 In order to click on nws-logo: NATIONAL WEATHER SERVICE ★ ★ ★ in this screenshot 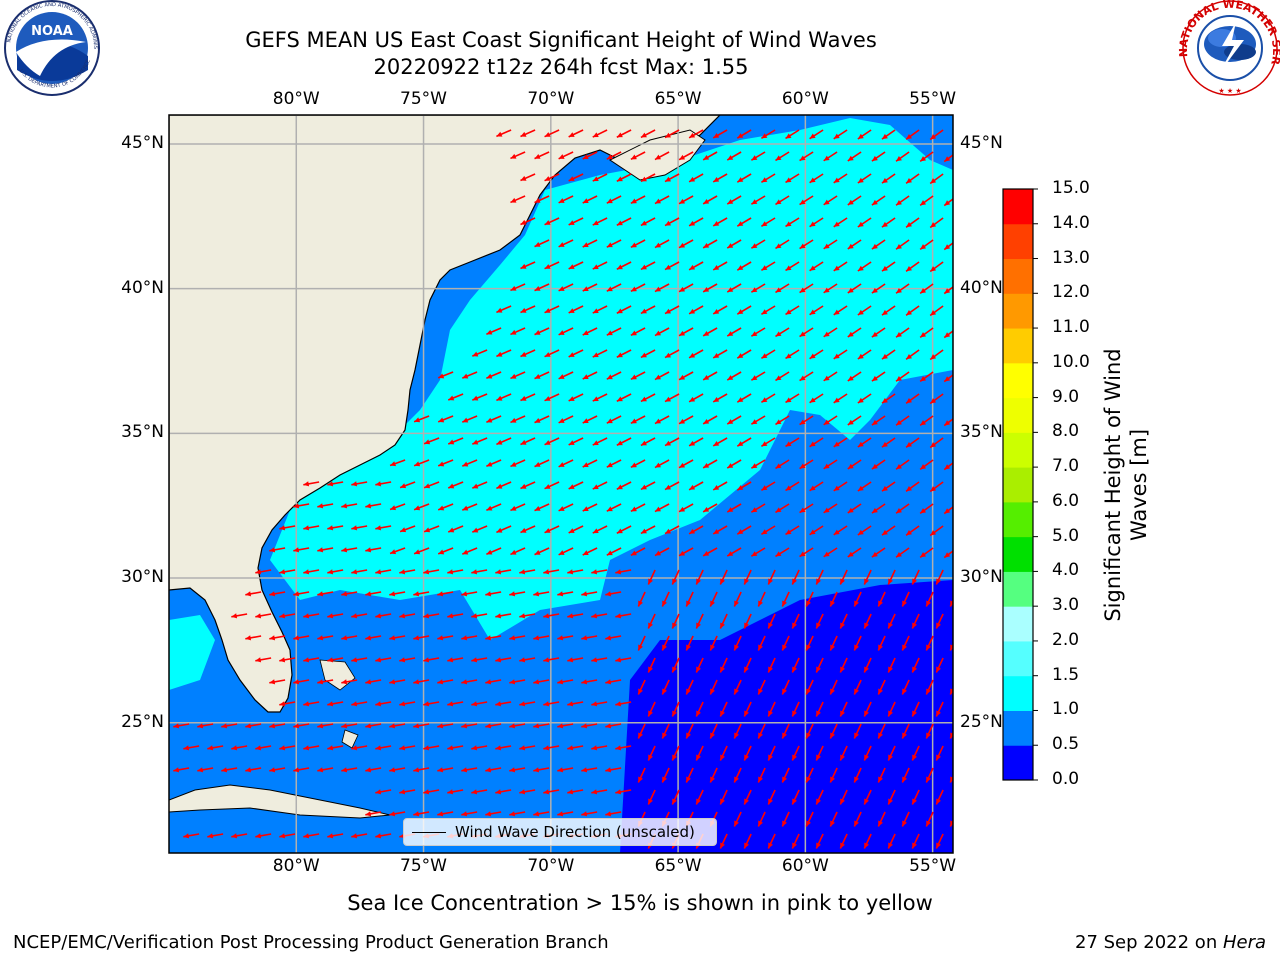, I will do `click(640, 48)`.